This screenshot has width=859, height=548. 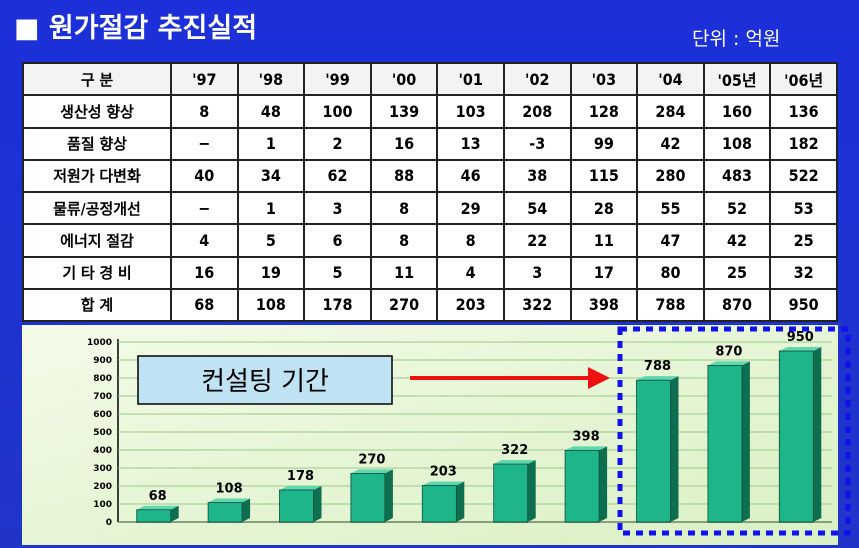 I want to click on cell: 280, so click(x=670, y=176).